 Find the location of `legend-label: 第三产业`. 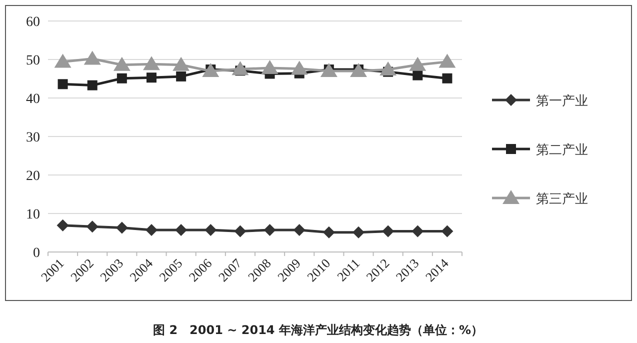

legend-label: 第三产业 is located at coordinates (562, 198).